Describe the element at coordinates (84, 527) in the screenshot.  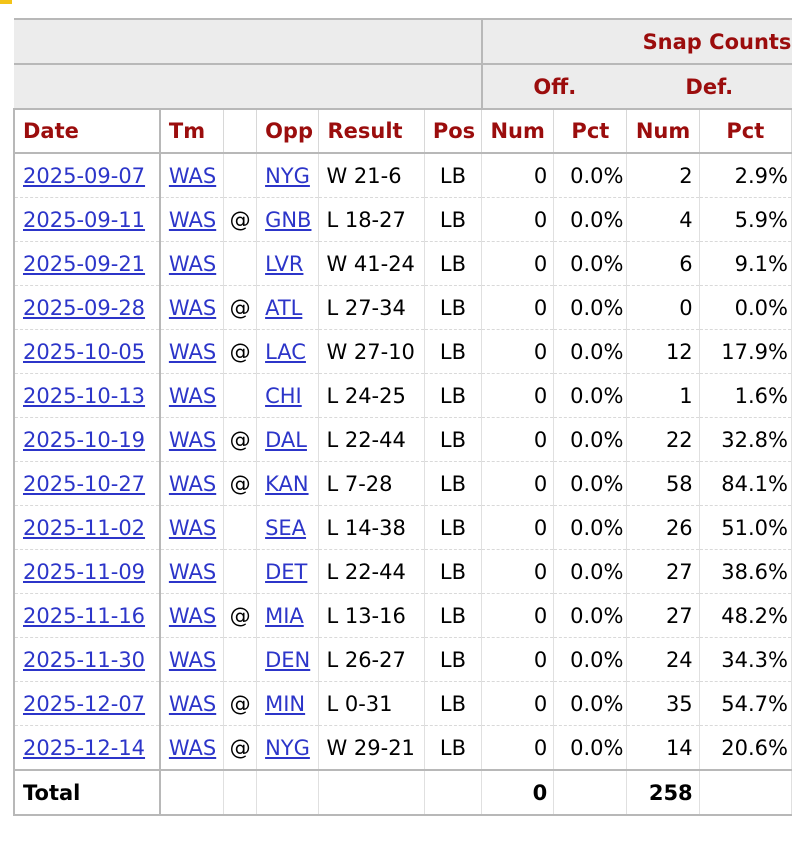
I see `game-date-link: 2025-11-02` at that location.